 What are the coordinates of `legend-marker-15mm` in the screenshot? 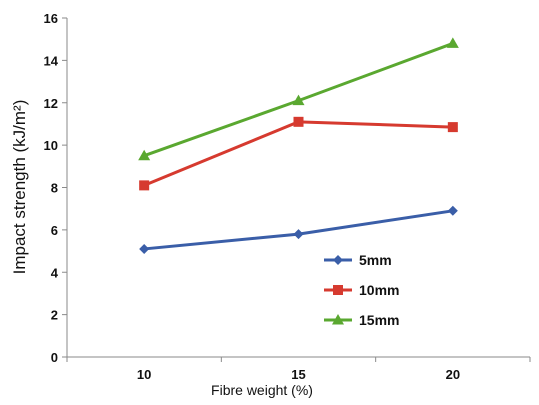 It's located at (338, 319).